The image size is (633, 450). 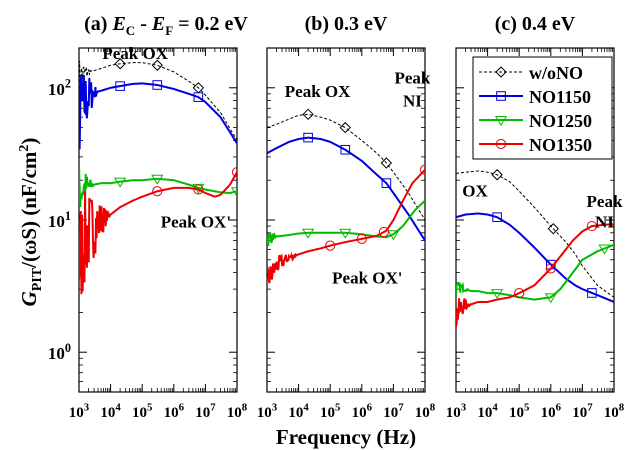 I want to click on panel-0-x-tick-label: 10⁵, so click(x=142, y=411).